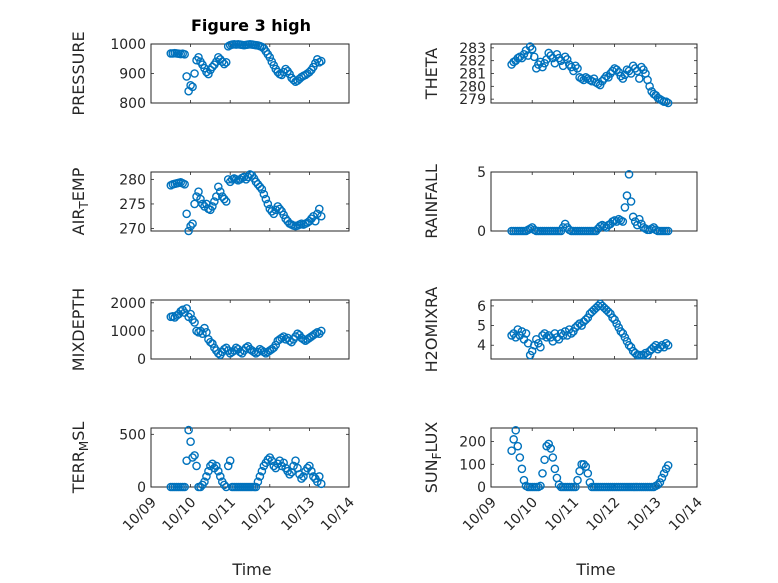 The image size is (778, 583). What do you see at coordinates (78, 329) in the screenshot?
I see `y-axis-label: MIXDEPTH` at bounding box center [78, 329].